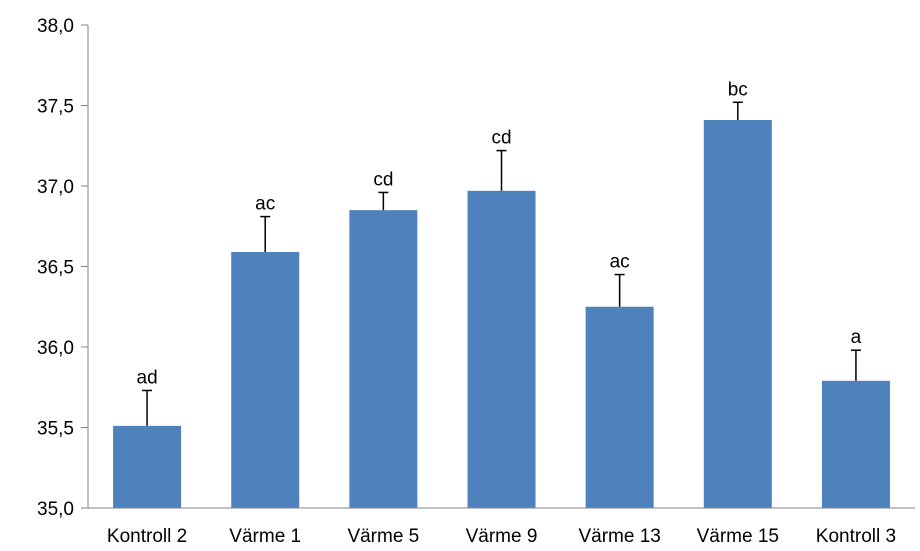 This screenshot has height=551, width=920. Describe the element at coordinates (619, 536) in the screenshot. I see `x-category-label: Värme 13` at that location.